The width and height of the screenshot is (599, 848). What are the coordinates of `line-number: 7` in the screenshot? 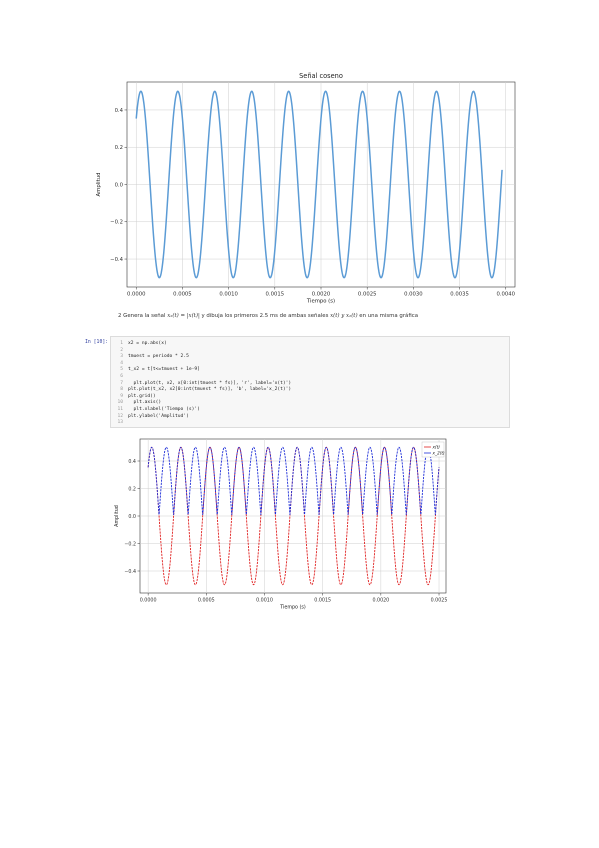 It's located at (121, 383).